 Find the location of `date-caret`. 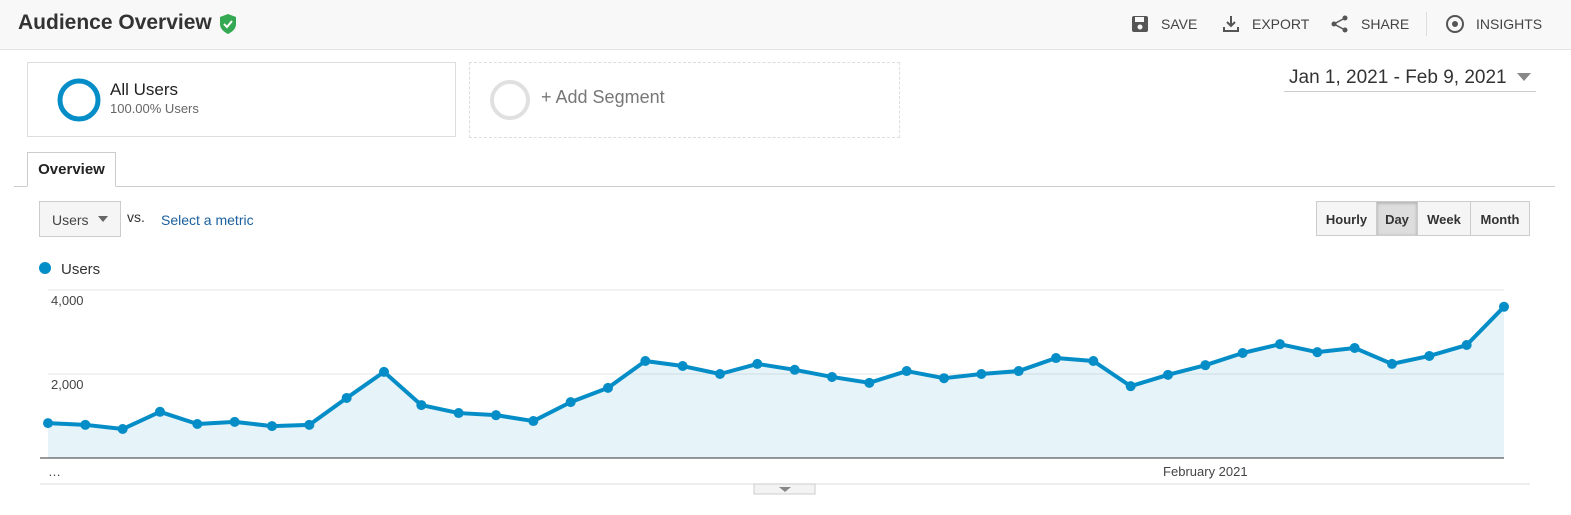

date-caret is located at coordinates (1524, 77).